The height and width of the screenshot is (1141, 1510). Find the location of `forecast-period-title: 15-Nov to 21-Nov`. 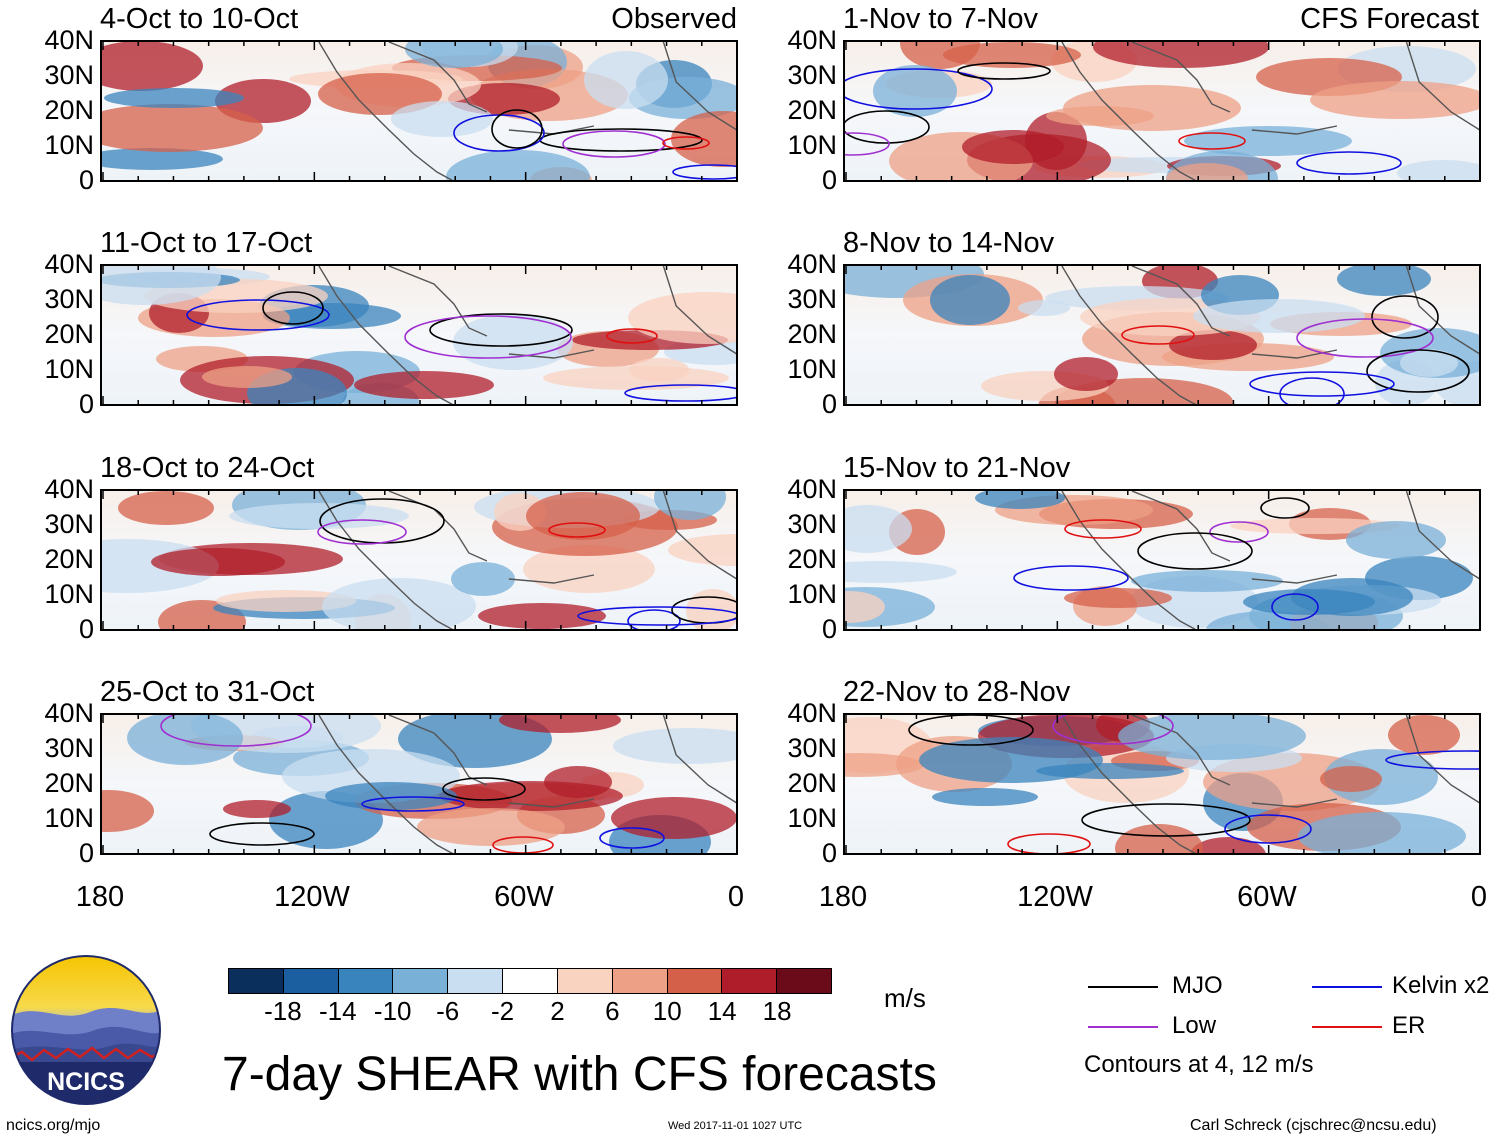

forecast-period-title: 15-Nov to 21-Nov is located at coordinates (957, 468).